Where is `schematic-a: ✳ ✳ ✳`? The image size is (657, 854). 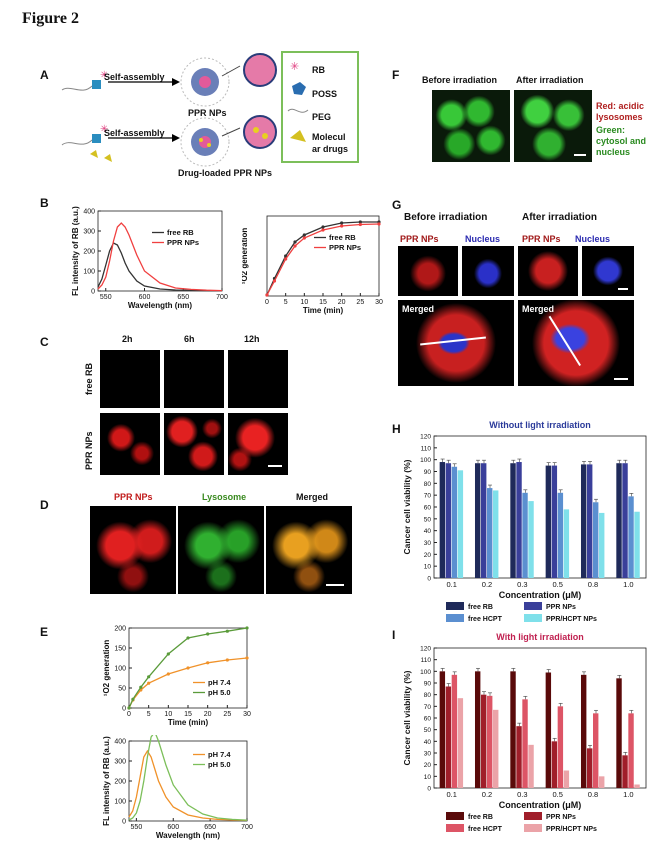 schematic-a: ✳ ✳ ✳ is located at coordinates (210, 109).